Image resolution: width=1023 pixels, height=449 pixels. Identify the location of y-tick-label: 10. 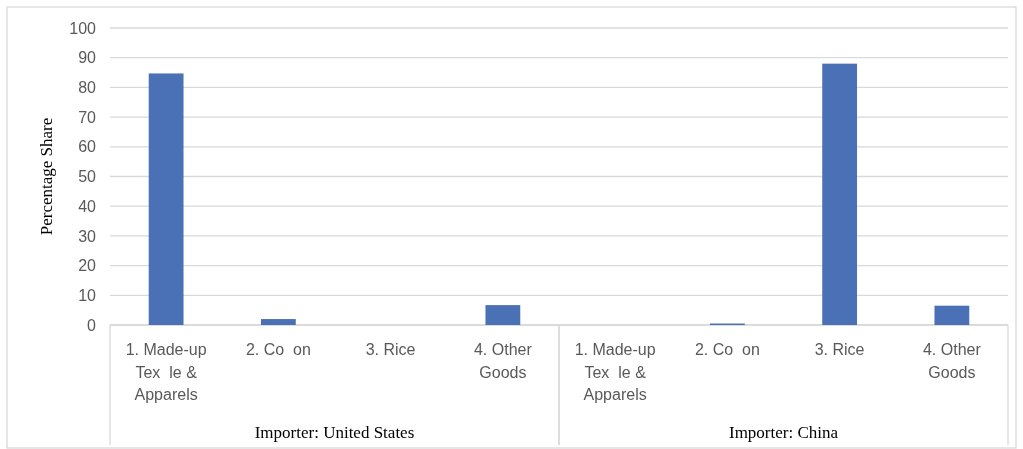
(87, 295).